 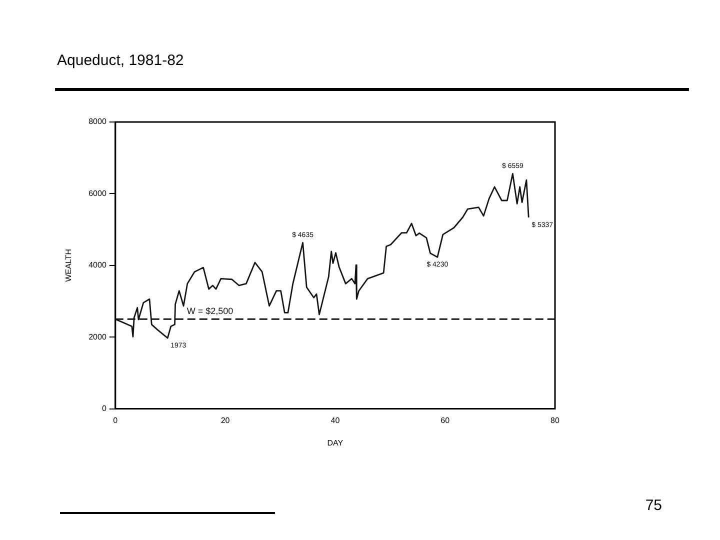 What do you see at coordinates (104, 409) in the screenshot?
I see `y-tick-label: 0` at bounding box center [104, 409].